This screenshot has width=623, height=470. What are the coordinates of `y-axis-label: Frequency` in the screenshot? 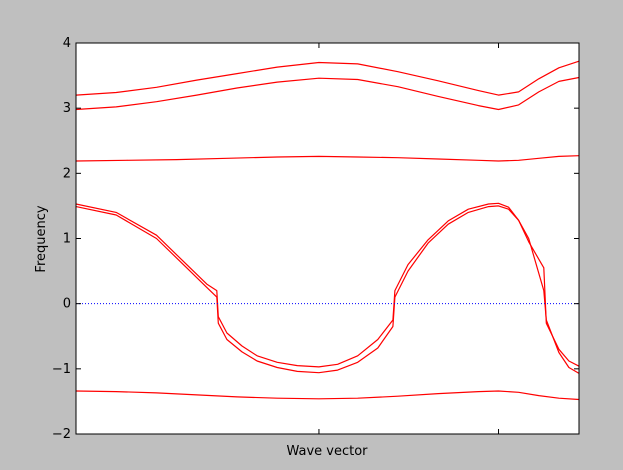 It's located at (41, 238).